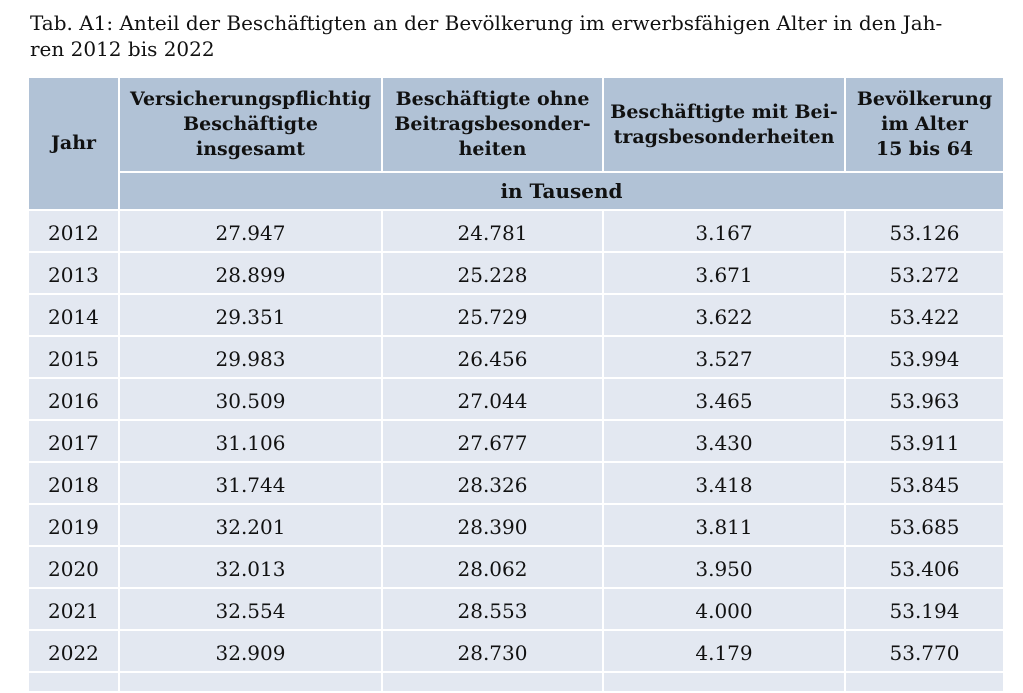  Describe the element at coordinates (492, 441) in the screenshot. I see `cell-without-special: 27.677` at that location.